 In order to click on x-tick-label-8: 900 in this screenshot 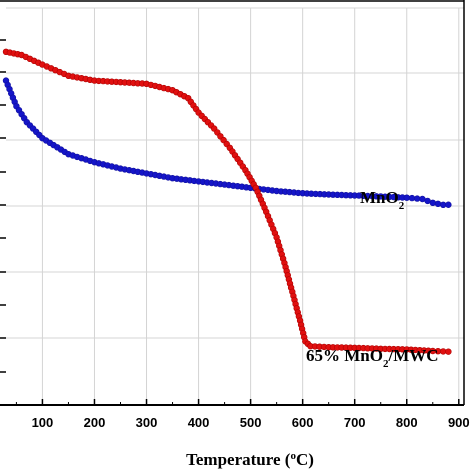, I will do `click(459, 422)`.